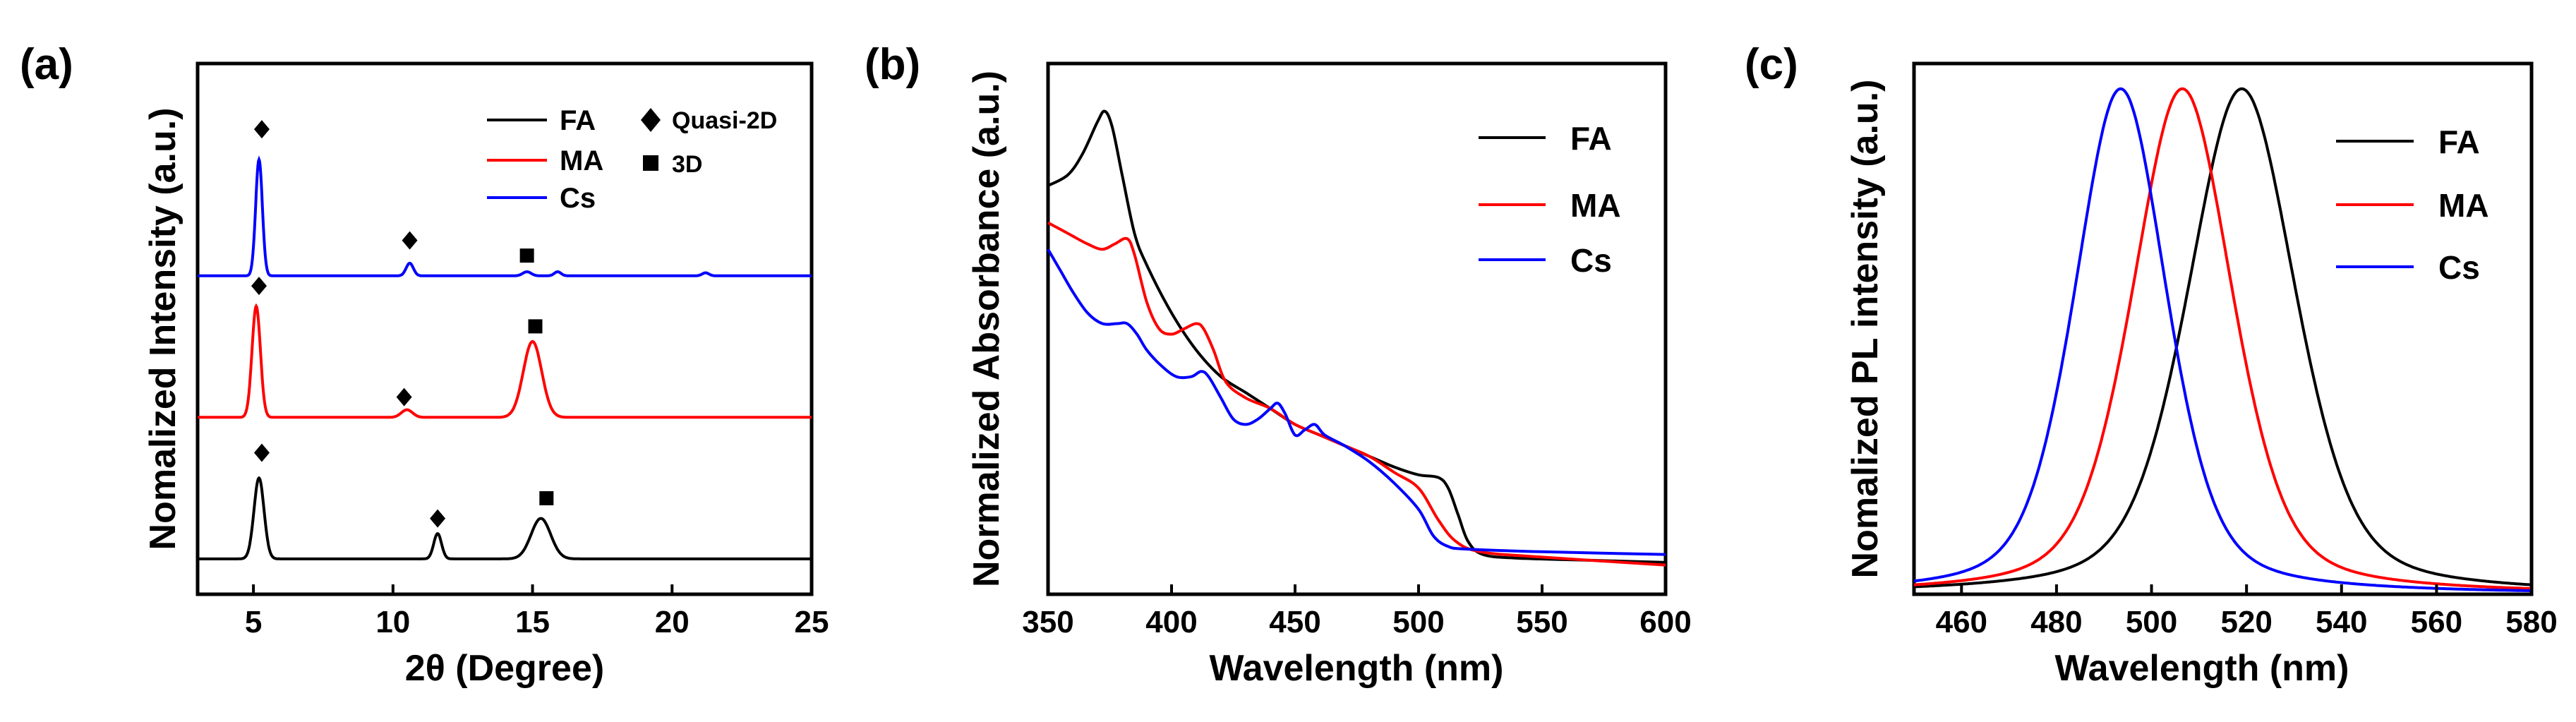 The image size is (2576, 722). I want to click on panel-a-curves, so click(505, 357).